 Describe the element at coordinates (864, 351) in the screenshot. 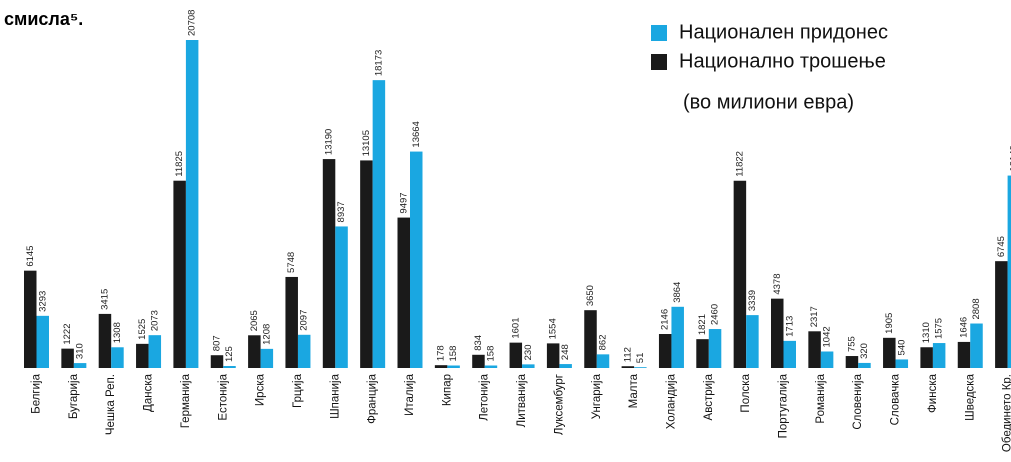

I see `value-label: 320` at that location.